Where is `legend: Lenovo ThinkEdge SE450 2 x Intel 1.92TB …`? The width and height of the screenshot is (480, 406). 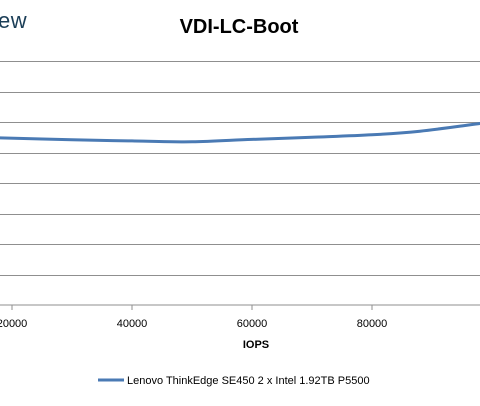
legend: Lenovo ThinkEdge SE450 2 x Intel 1.92TB … is located at coordinates (234, 381).